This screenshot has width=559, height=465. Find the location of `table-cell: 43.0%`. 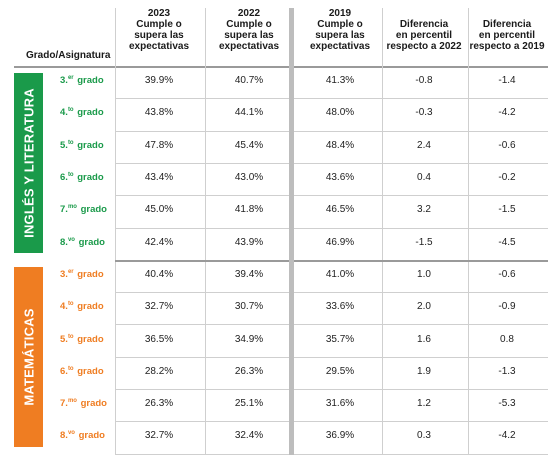

table-cell: 43.0% is located at coordinates (249, 178).